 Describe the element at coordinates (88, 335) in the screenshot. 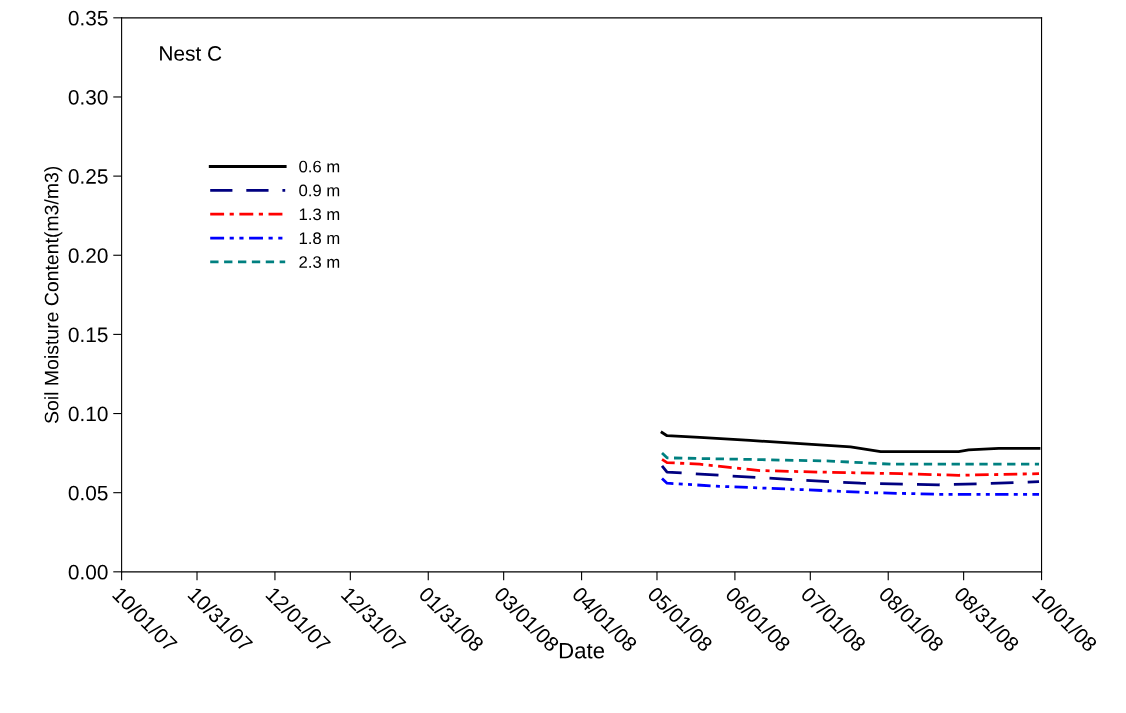

I see `y-tick-label: 0.15` at that location.